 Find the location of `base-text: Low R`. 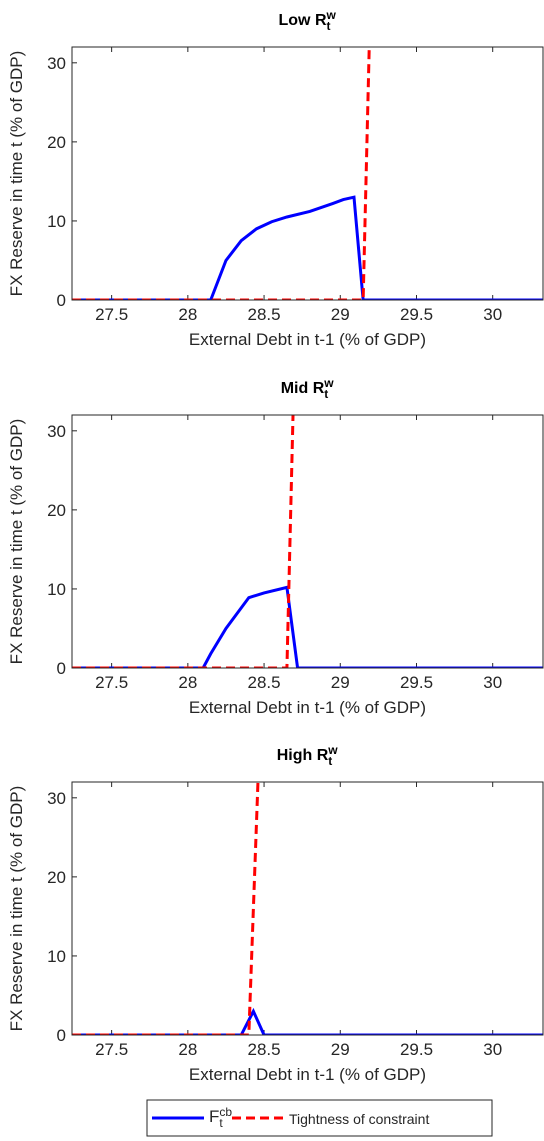

base-text: Low R is located at coordinates (303, 20).